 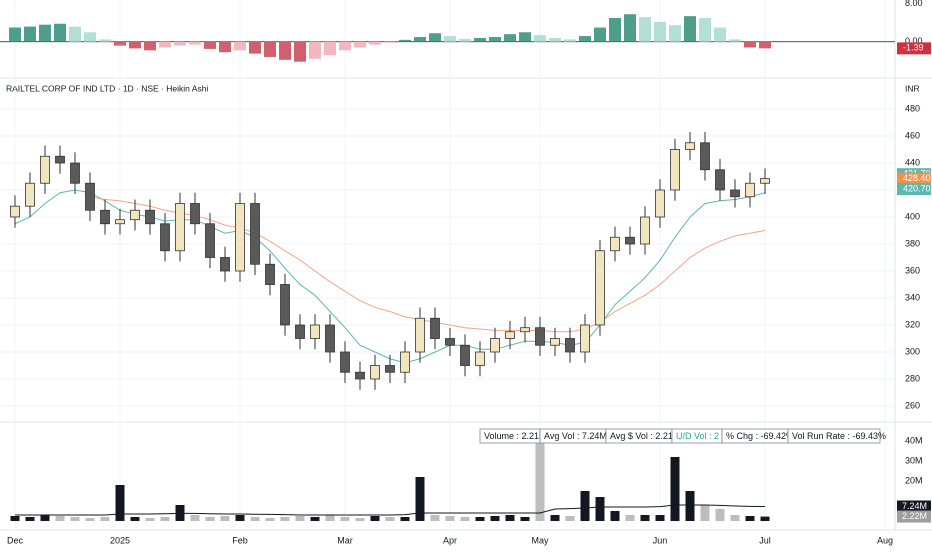 What do you see at coordinates (450, 540) in the screenshot?
I see `x-tick-label: Apr` at bounding box center [450, 540].